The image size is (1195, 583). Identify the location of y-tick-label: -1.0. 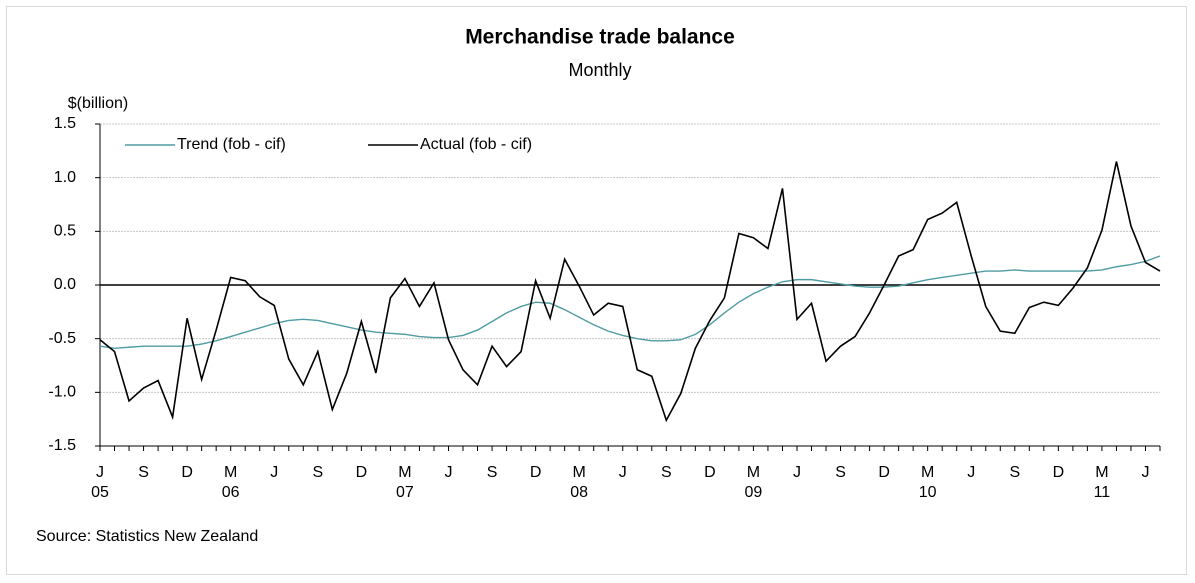
(62, 392).